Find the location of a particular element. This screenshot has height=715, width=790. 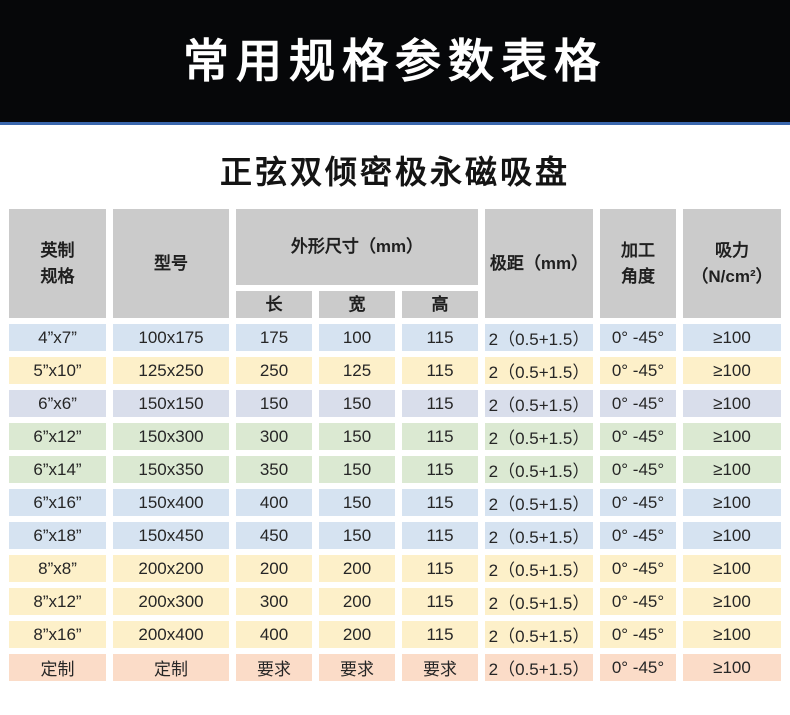

cell: 6”x16” is located at coordinates (57, 503).